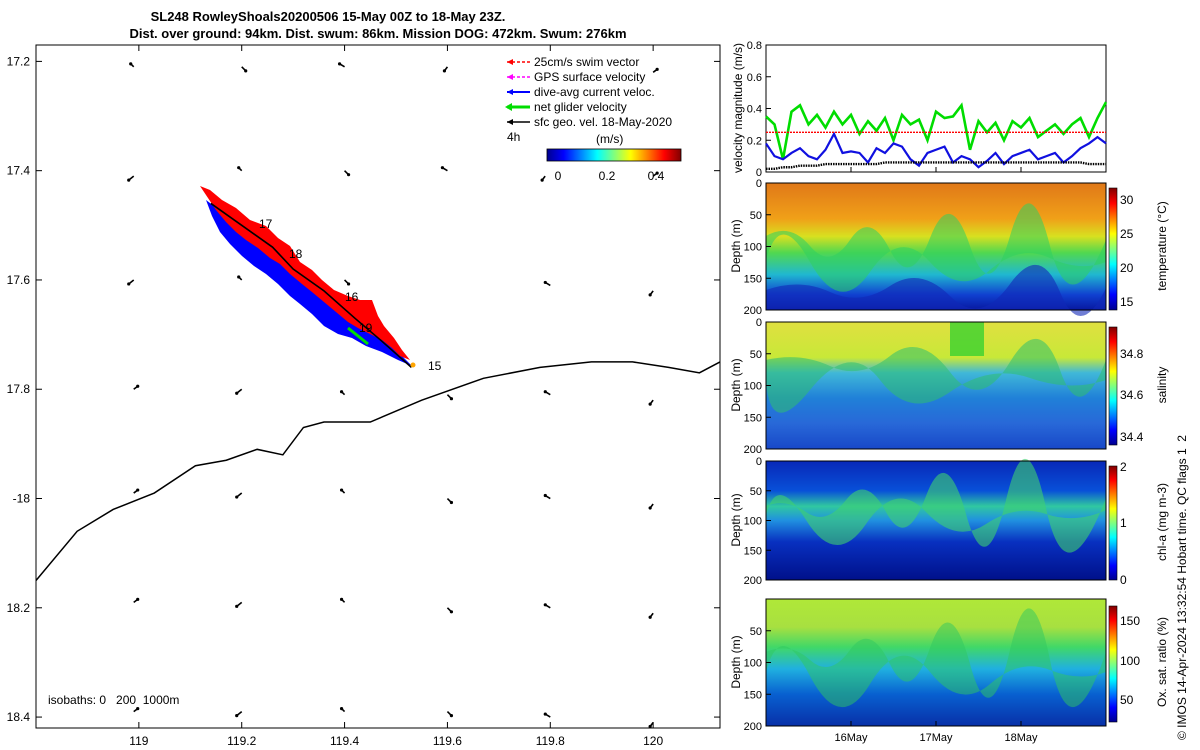  I want to click on legend-item-net-velocity: net glider velocity, so click(566, 107).